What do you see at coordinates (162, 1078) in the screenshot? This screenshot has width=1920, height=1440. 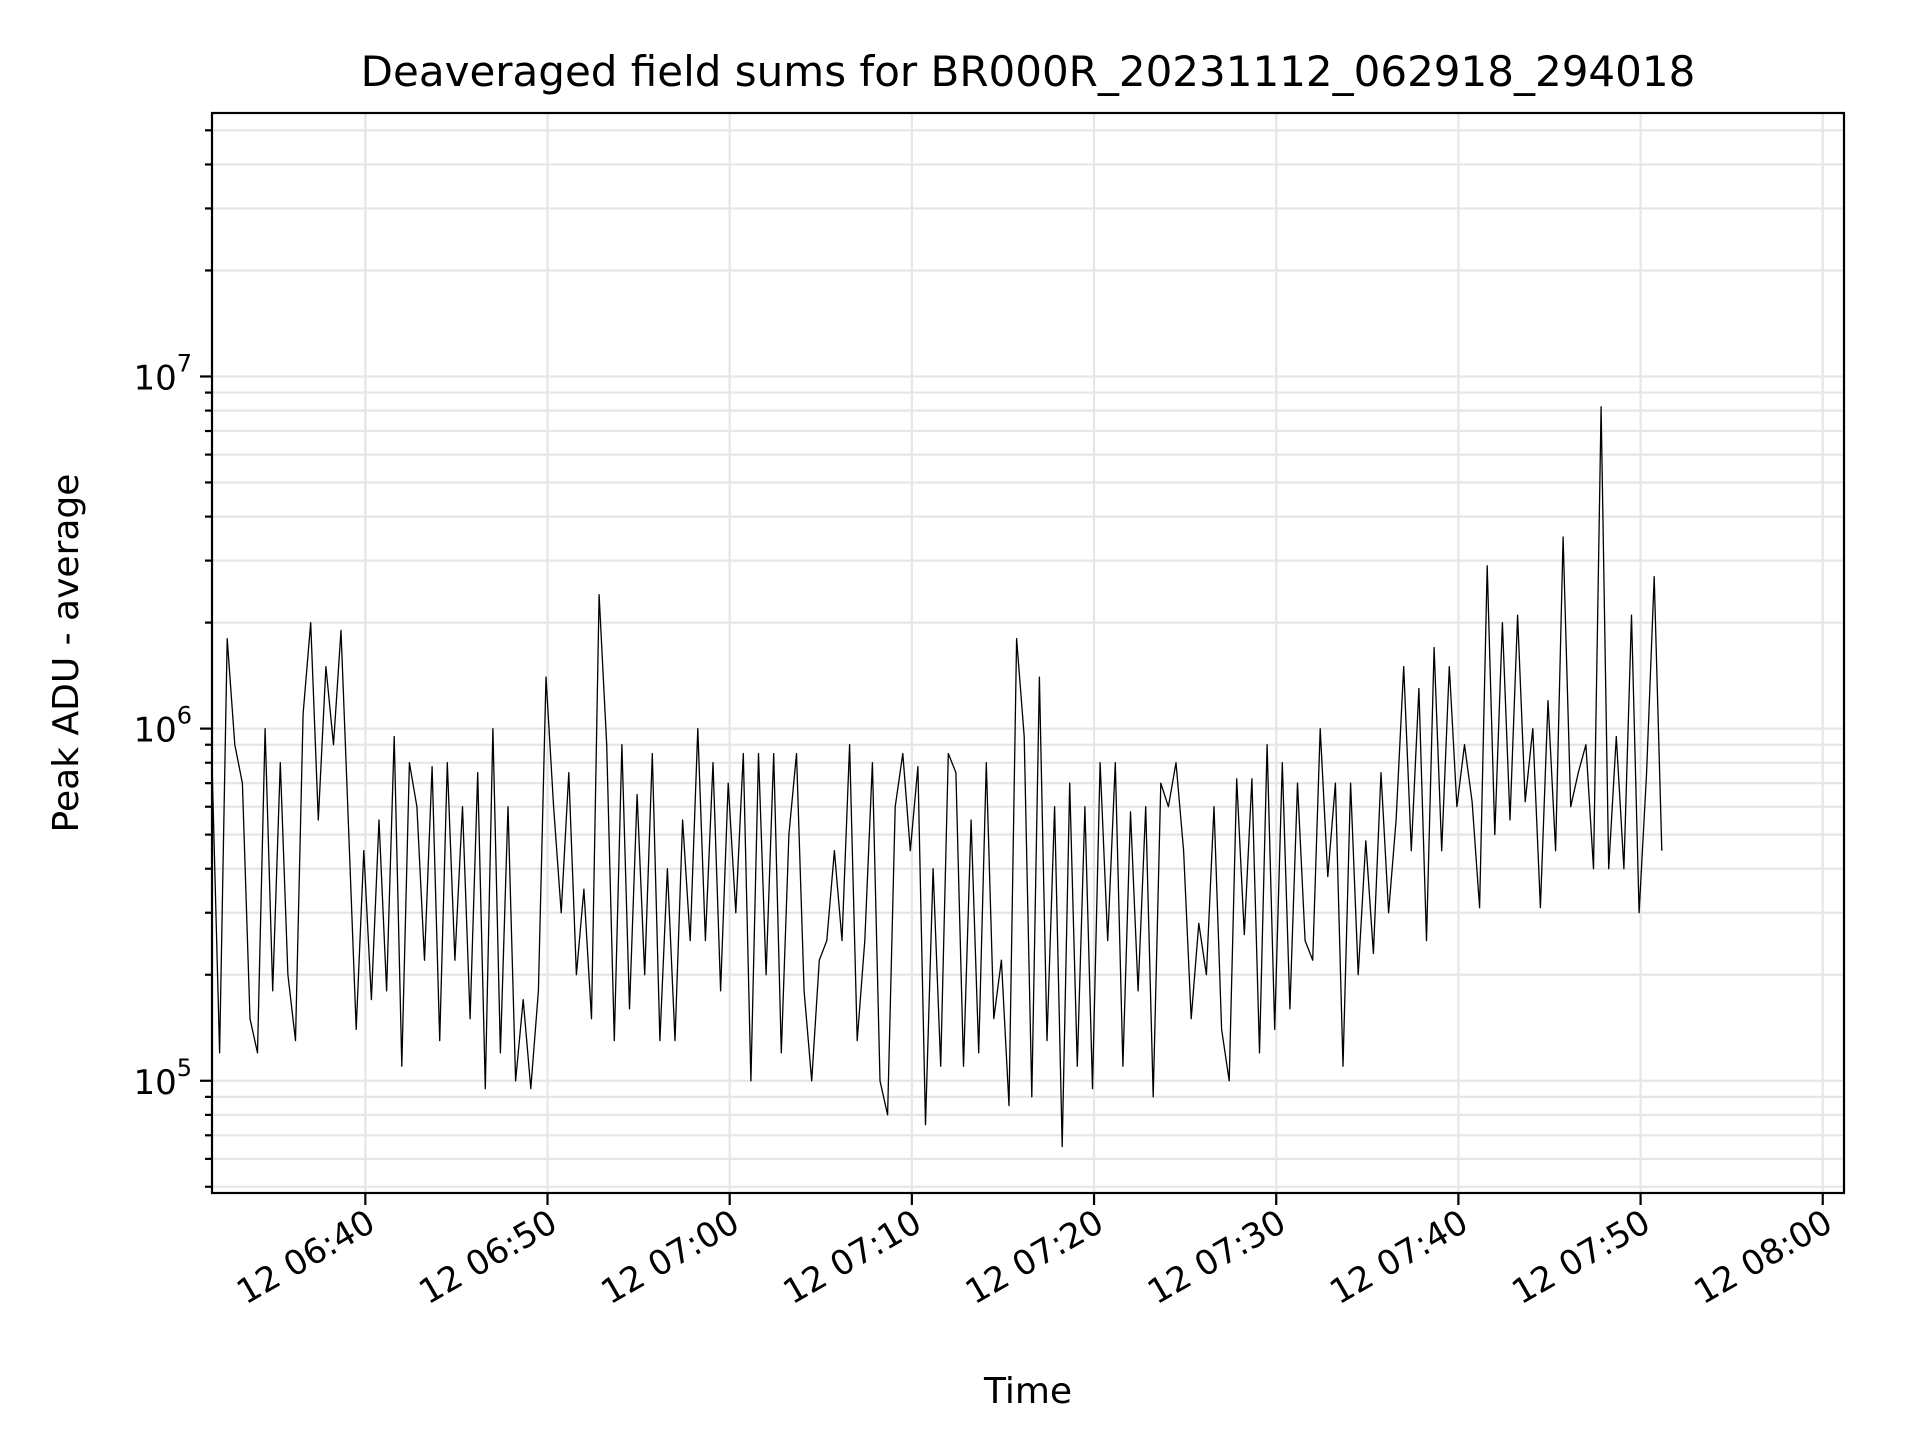 I see `y-tick-label: 10⁵` at bounding box center [162, 1078].